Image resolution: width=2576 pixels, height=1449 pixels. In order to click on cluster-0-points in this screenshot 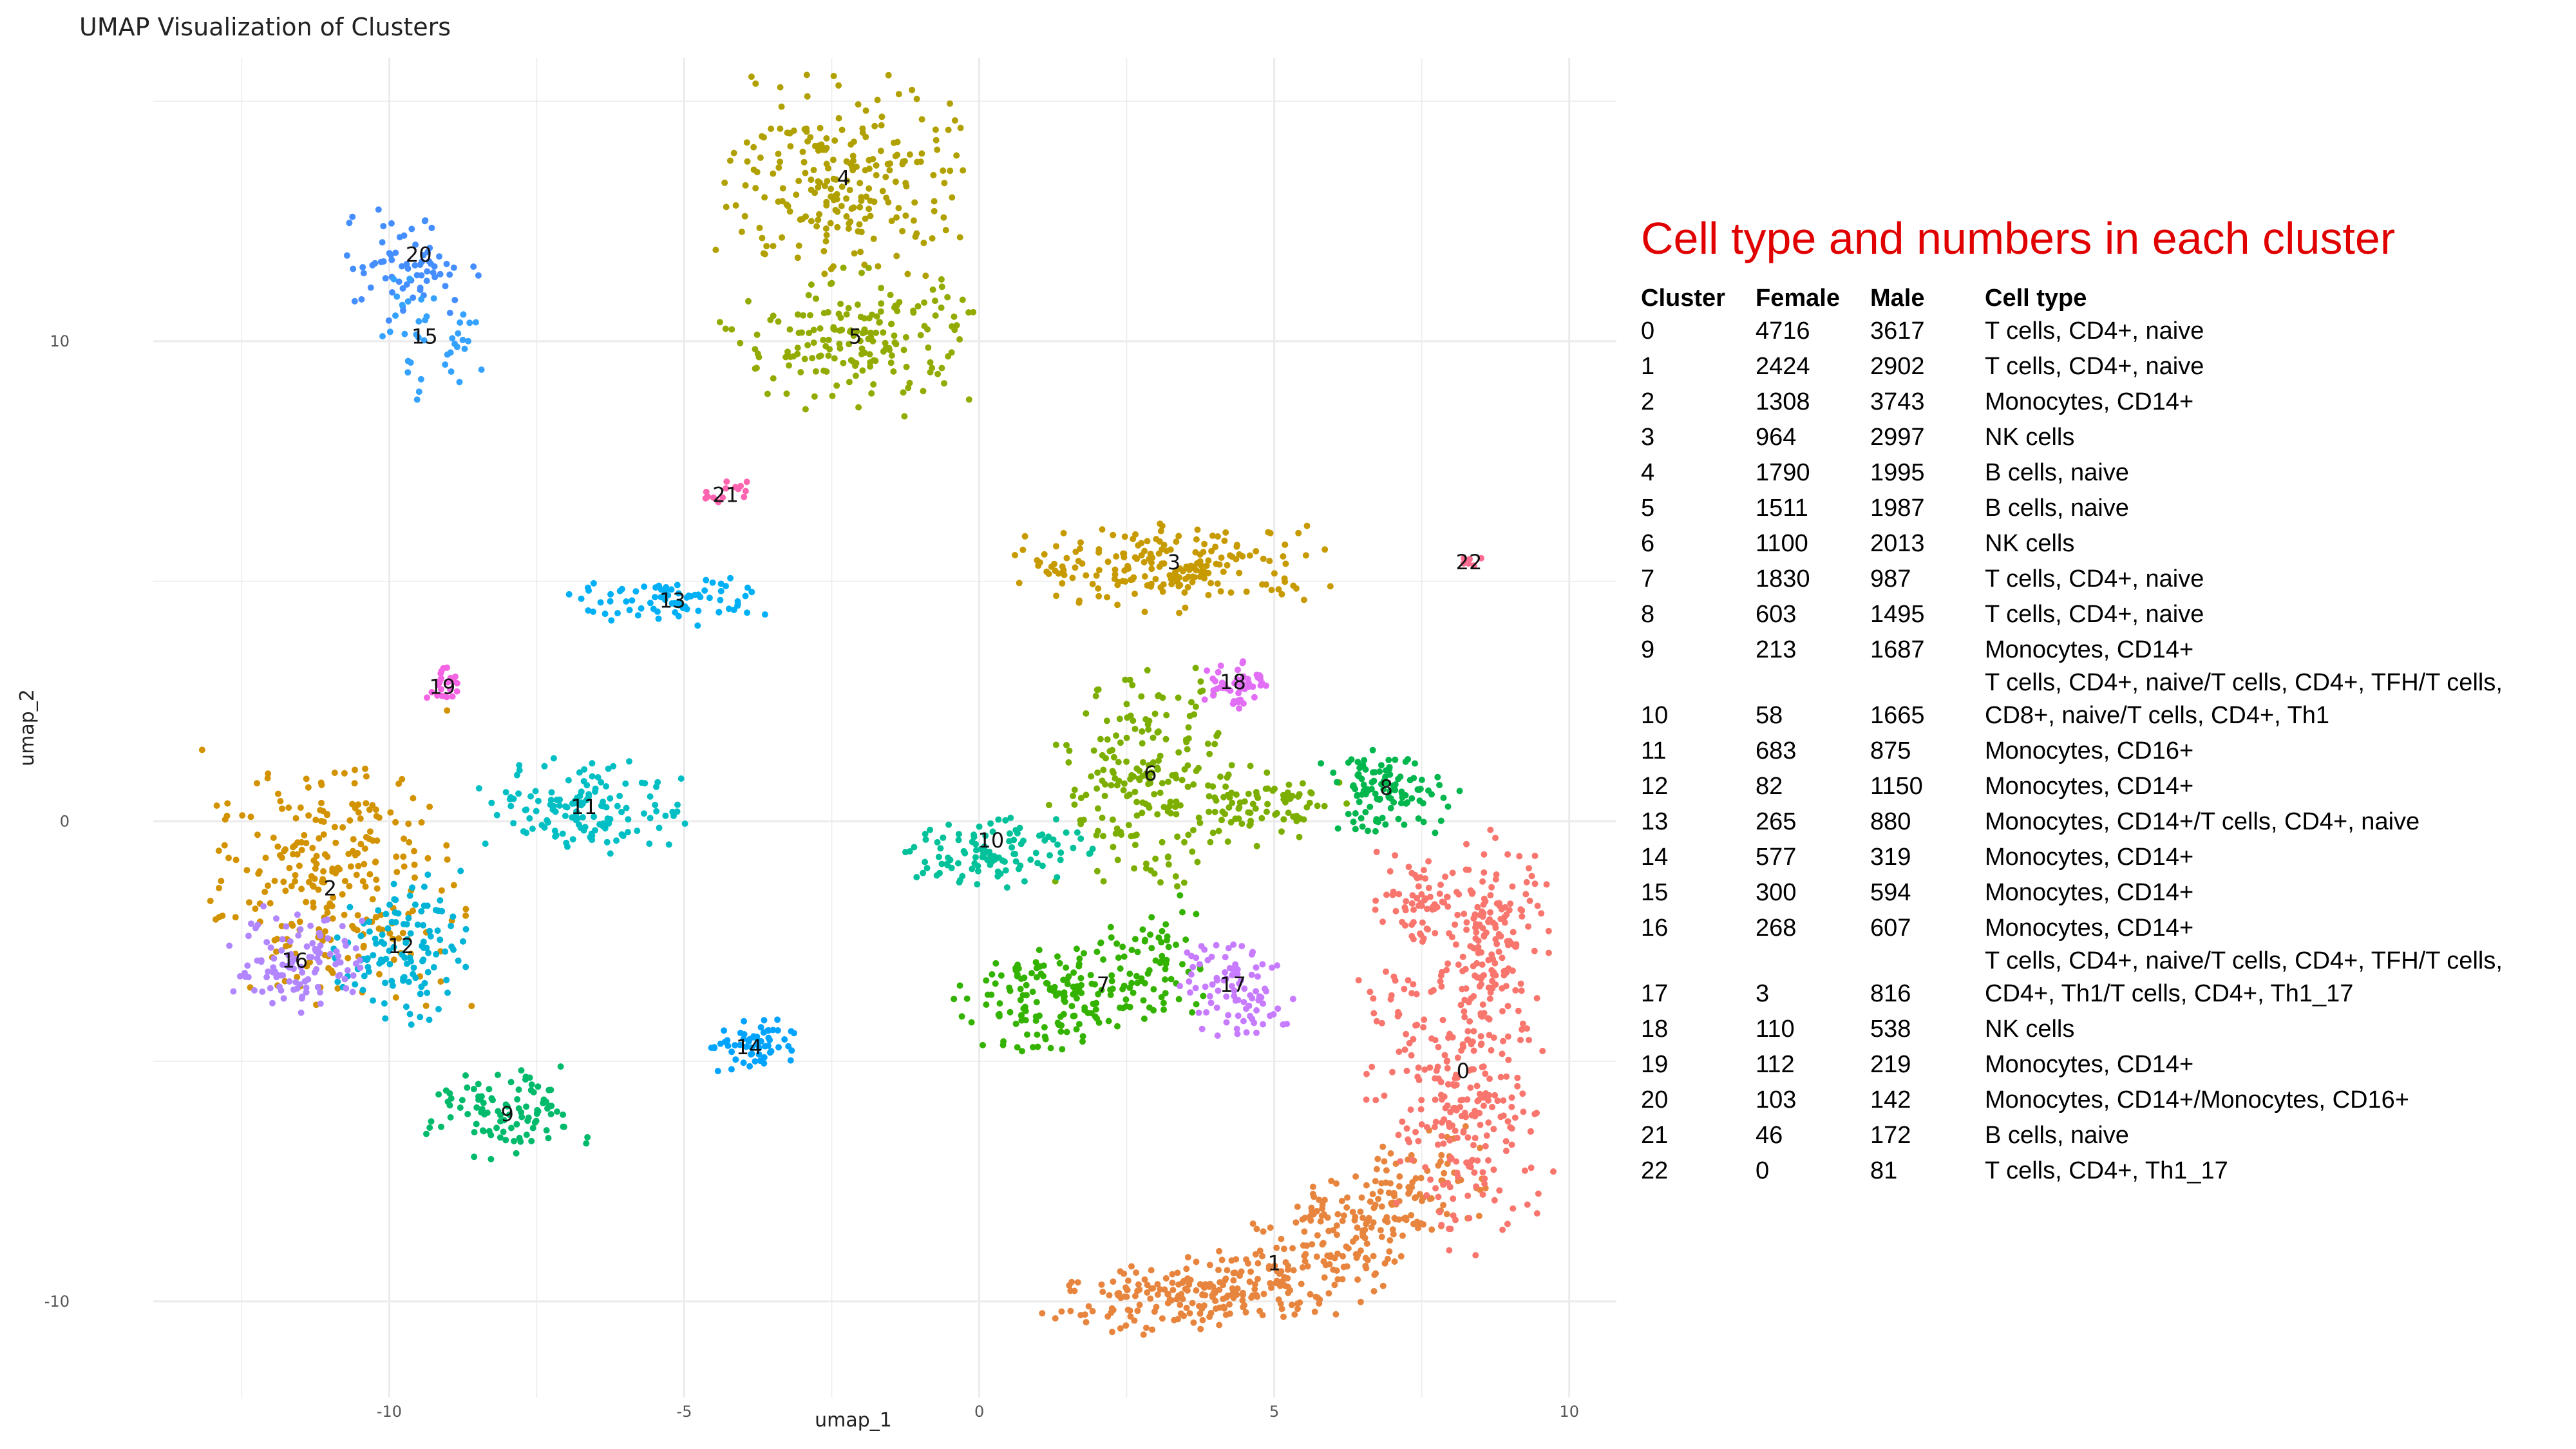, I will do `click(1456, 1113)`.